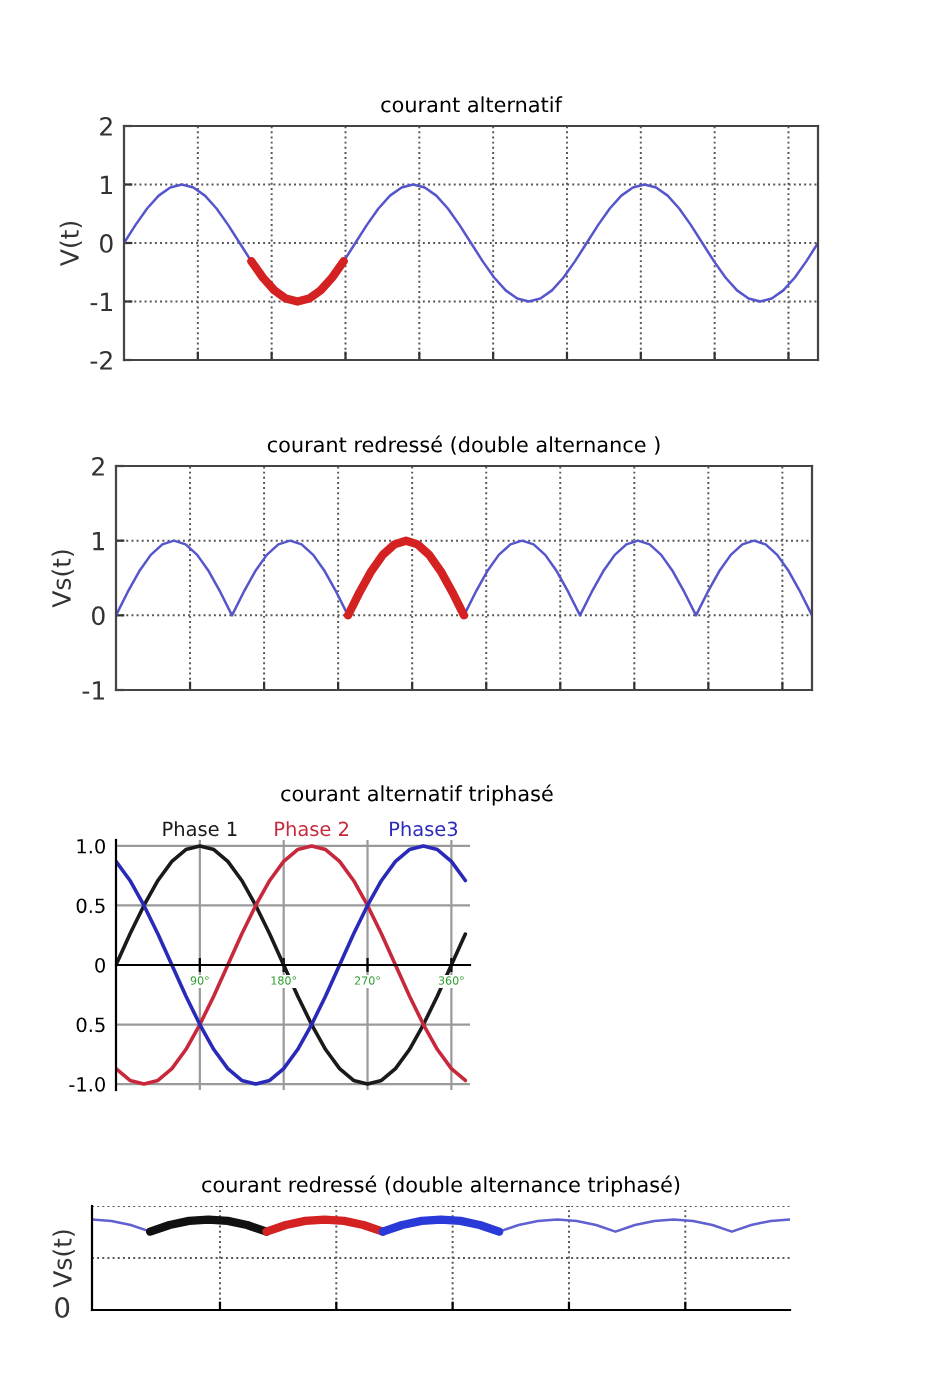  What do you see at coordinates (101, 360) in the screenshot?
I see `y-tick-label: -2` at bounding box center [101, 360].